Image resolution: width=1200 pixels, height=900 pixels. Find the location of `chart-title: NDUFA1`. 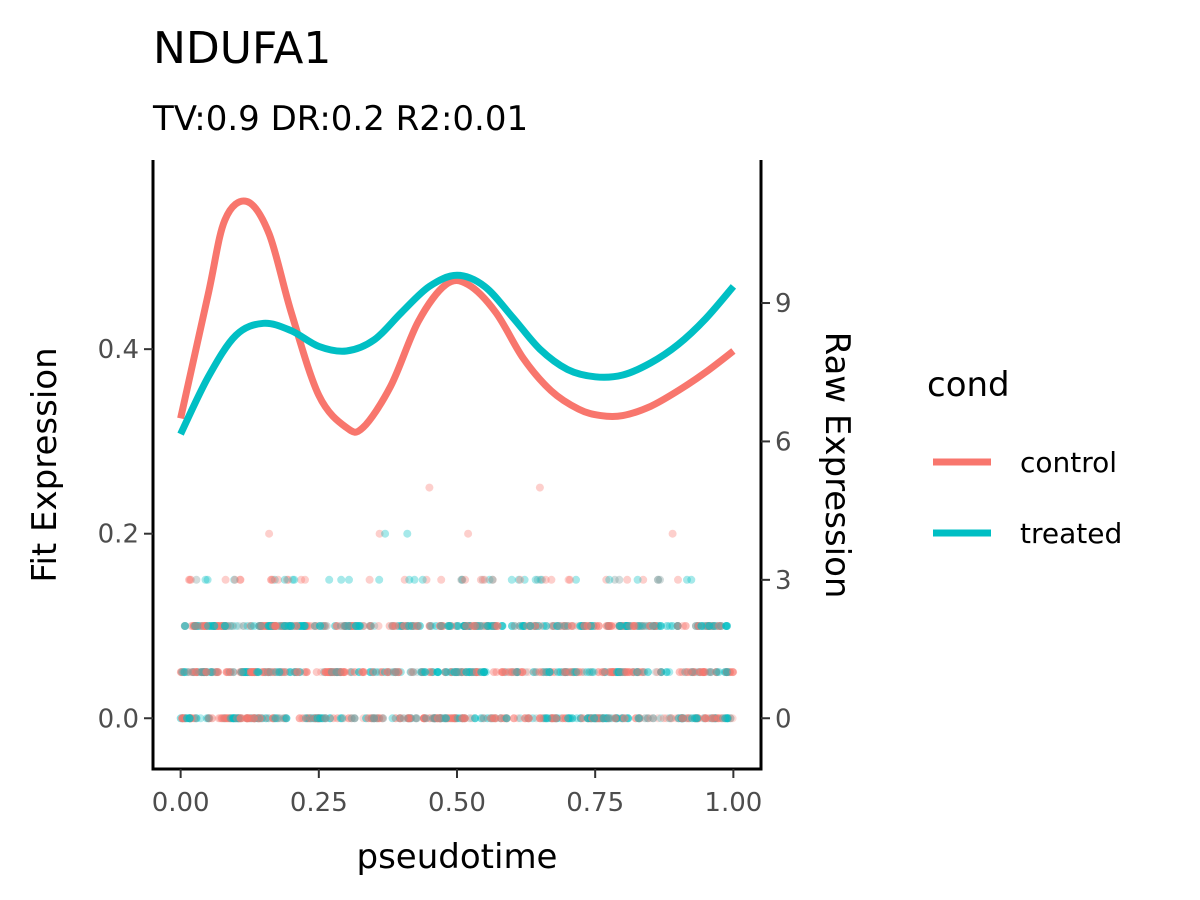

chart-title: NDUFA1 is located at coordinates (242, 48).